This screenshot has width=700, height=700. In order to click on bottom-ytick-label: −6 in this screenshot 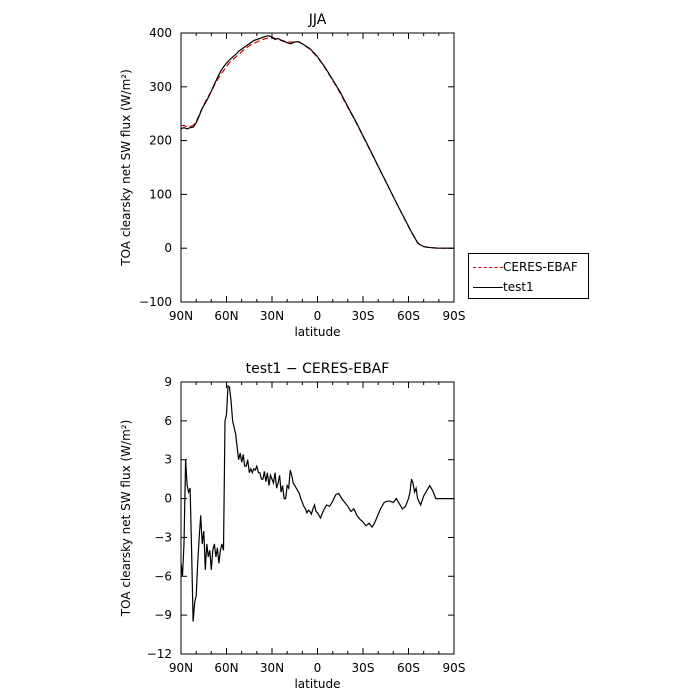, I will do `click(163, 576)`.